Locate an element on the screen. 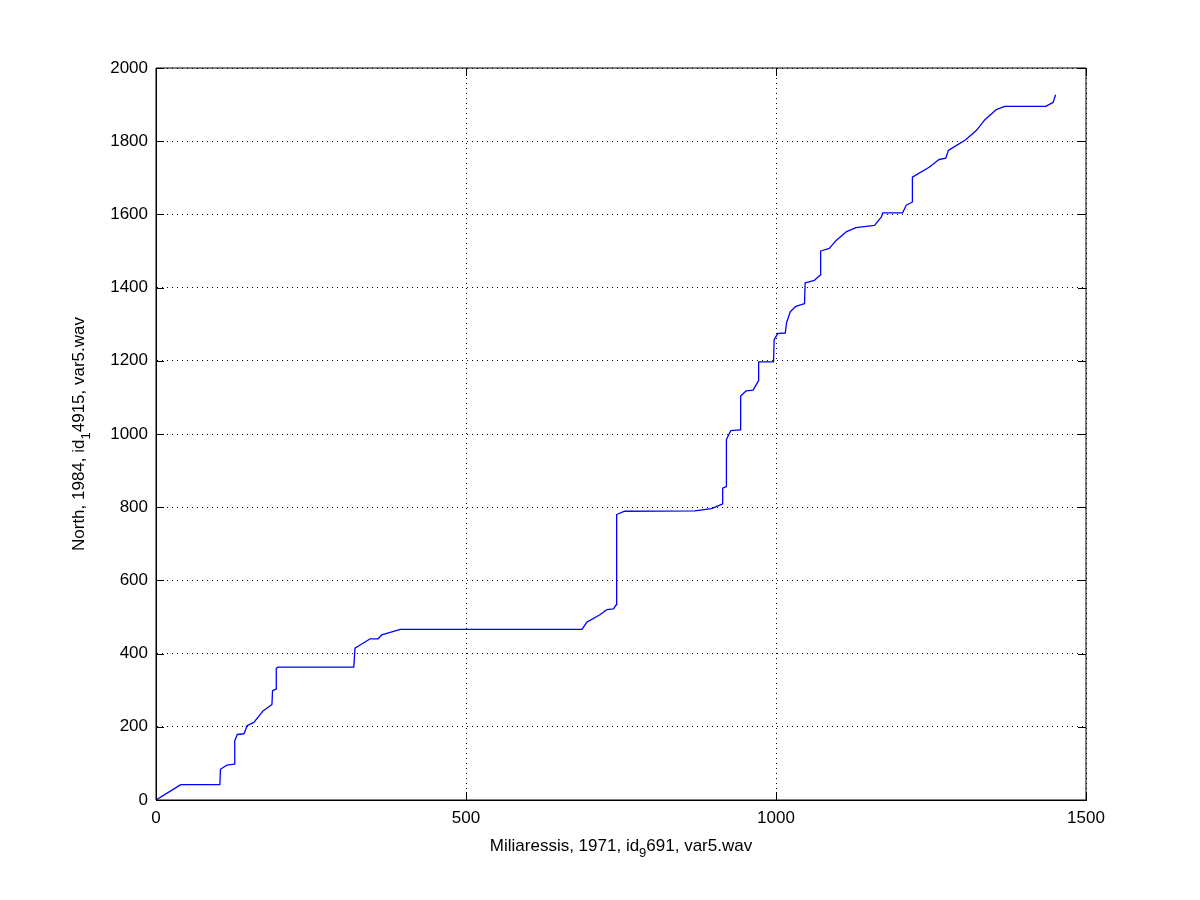 The image size is (1200, 900). y-tick-label: 200 is located at coordinates (133, 726).